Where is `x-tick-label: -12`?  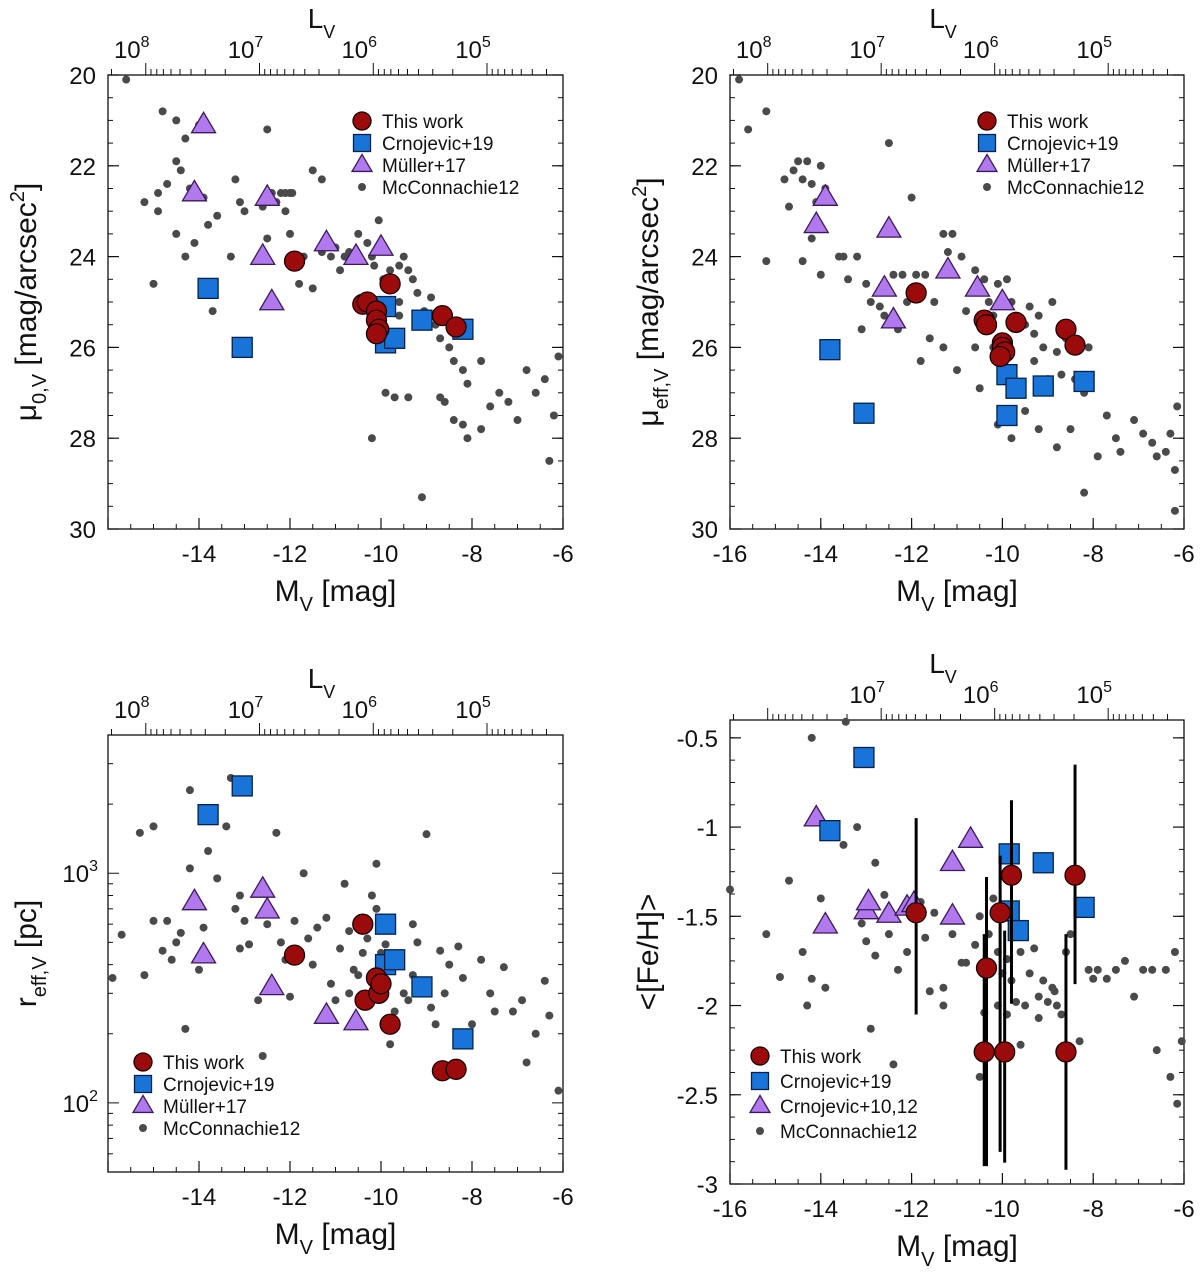 x-tick-label: -12 is located at coordinates (290, 1197).